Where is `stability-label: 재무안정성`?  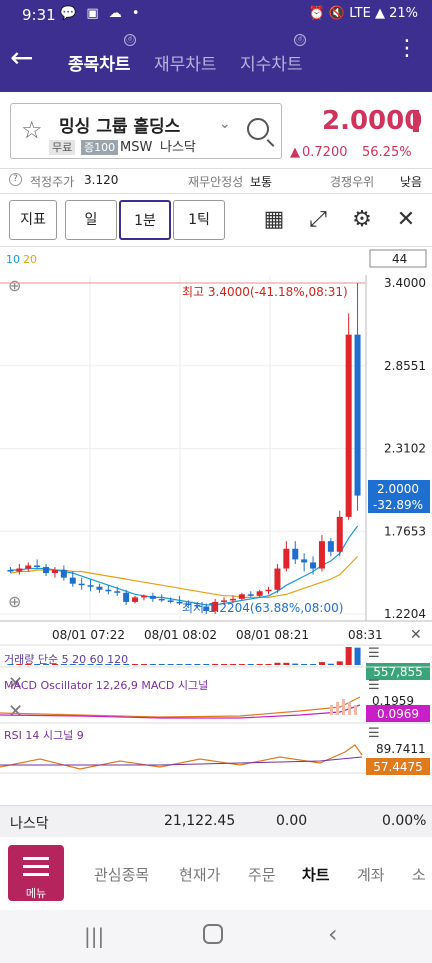 stability-label: 재무안정성 is located at coordinates (216, 182).